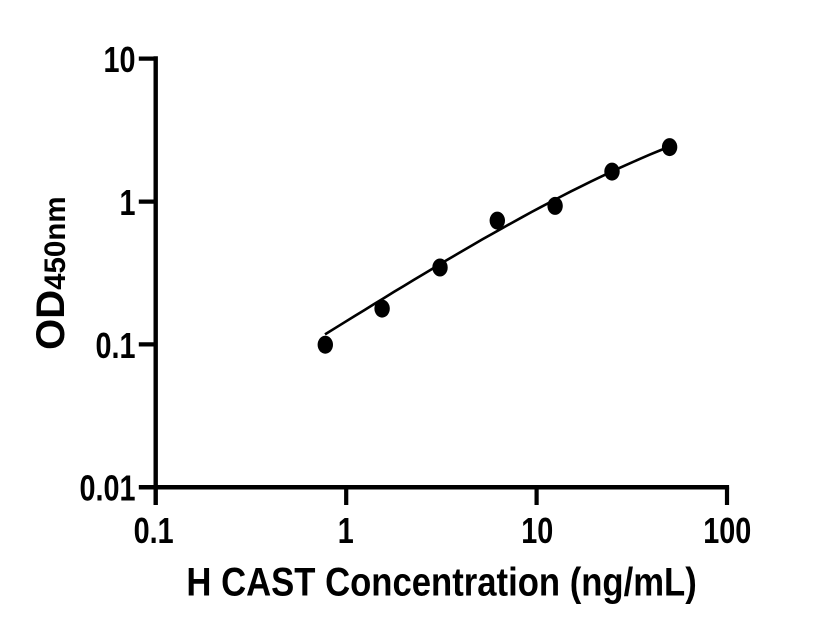 This screenshot has height=640, width=816. Describe the element at coordinates (51, 272) in the screenshot. I see `svg-text: OD450nm` at that location.